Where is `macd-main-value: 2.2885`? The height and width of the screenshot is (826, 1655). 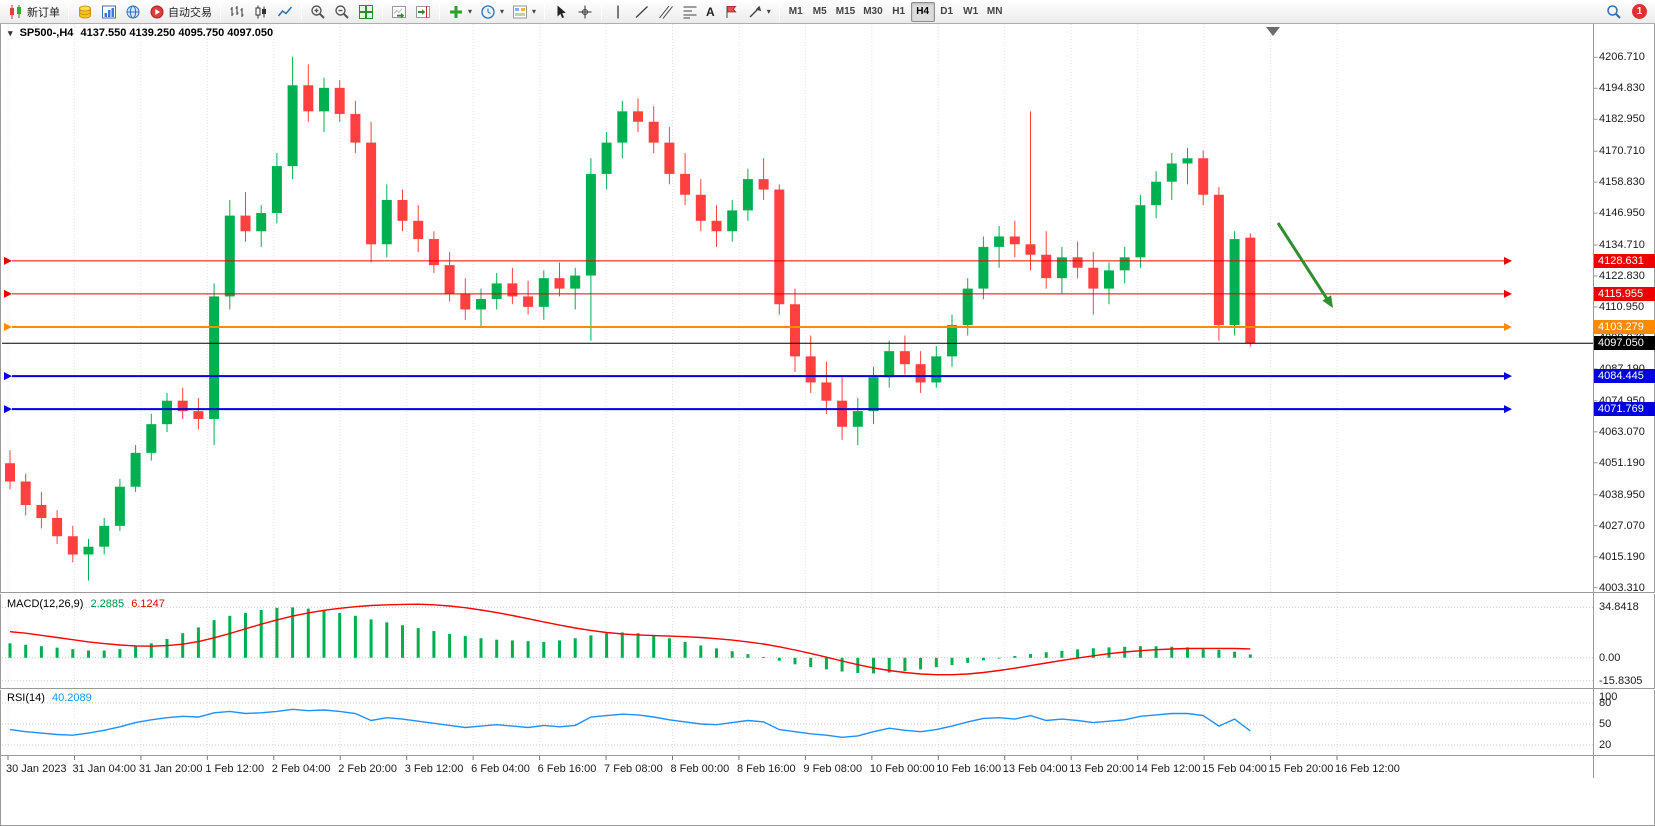
macd-main-value: 2.2885 is located at coordinates (107, 604).